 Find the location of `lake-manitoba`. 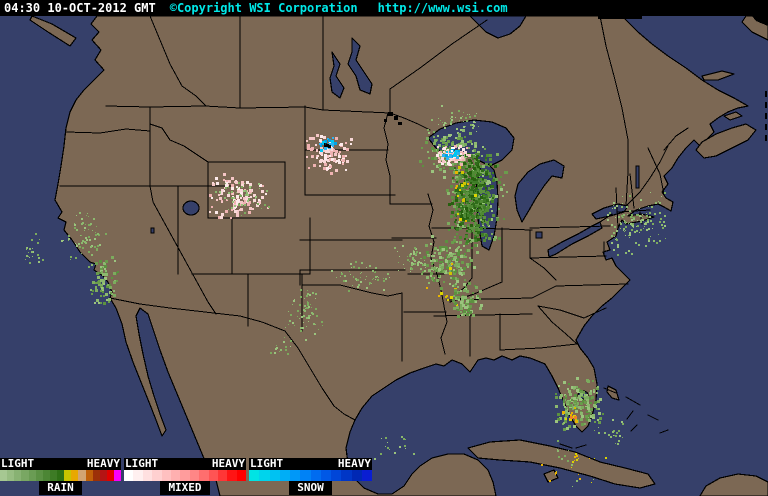

lake-manitoba is located at coordinates (337, 75).